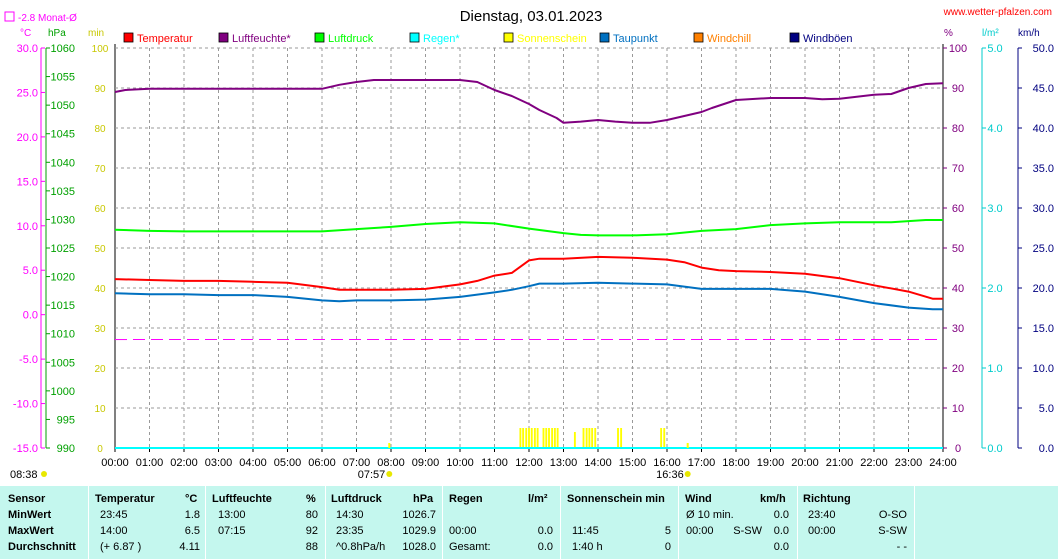  Describe the element at coordinates (419, 531) in the screenshot. I see `stat-cell-press-v: 1029.9` at that location.